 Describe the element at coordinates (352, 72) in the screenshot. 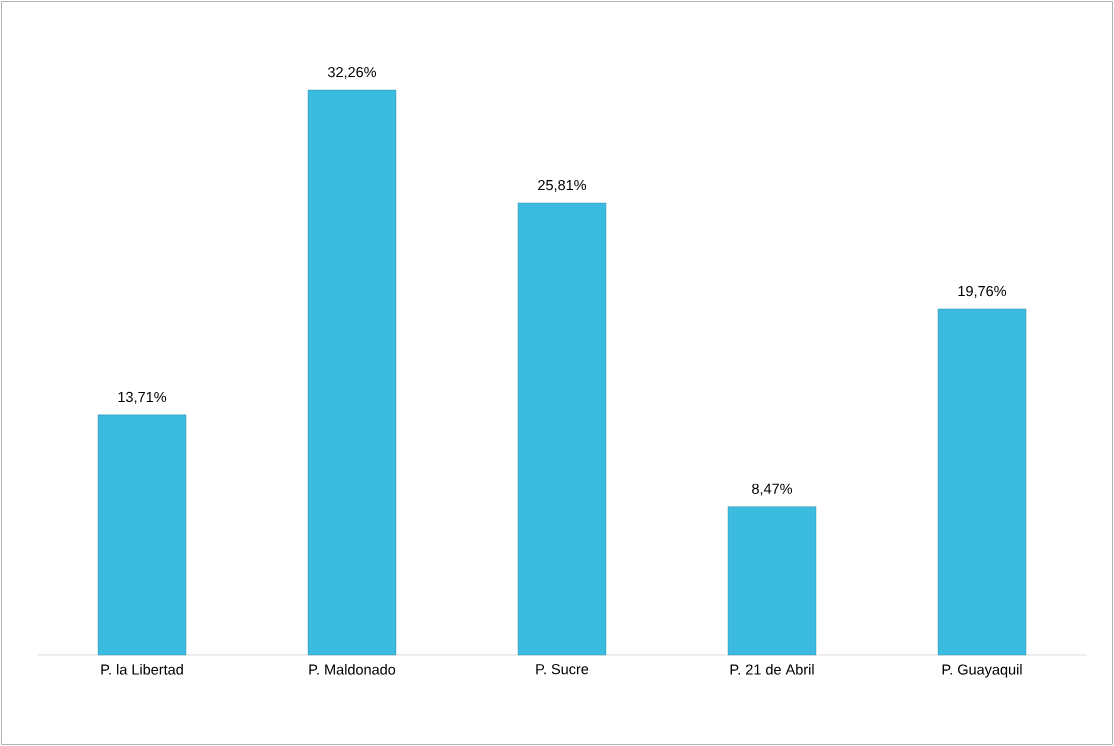

I see `data-label: 32,26%` at that location.